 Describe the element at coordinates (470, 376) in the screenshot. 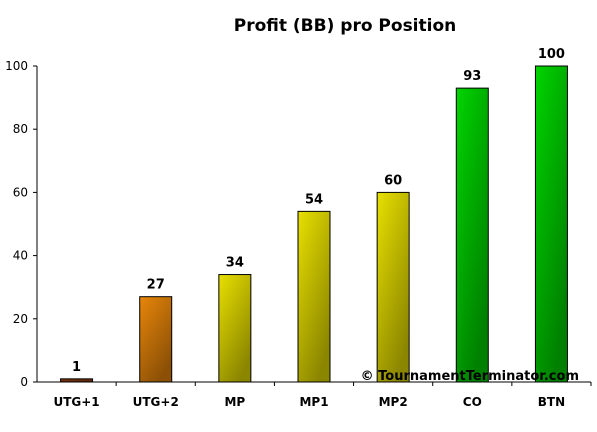

I see `watermark: © TournamentTerminator.com` at that location.